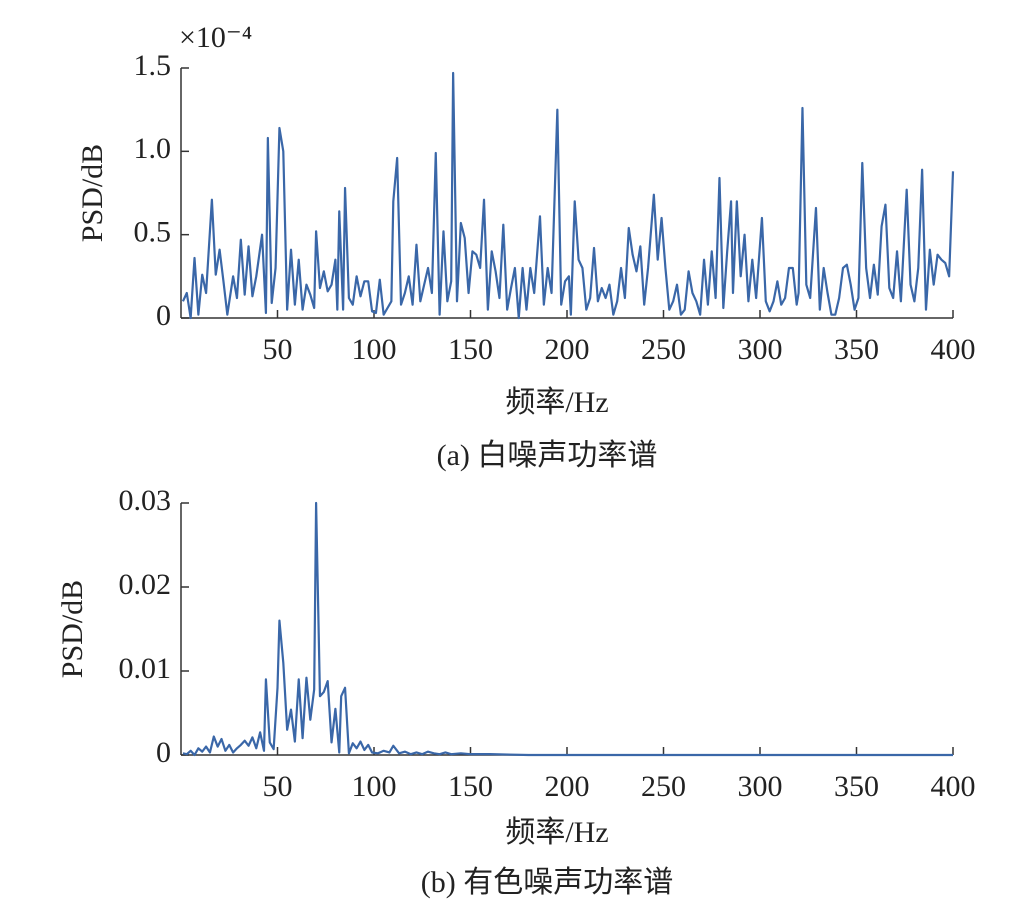 The image size is (1009, 923). Describe the element at coordinates (215, 37) in the screenshot. I see `y-scale-label: ×10⁻⁴` at that location.